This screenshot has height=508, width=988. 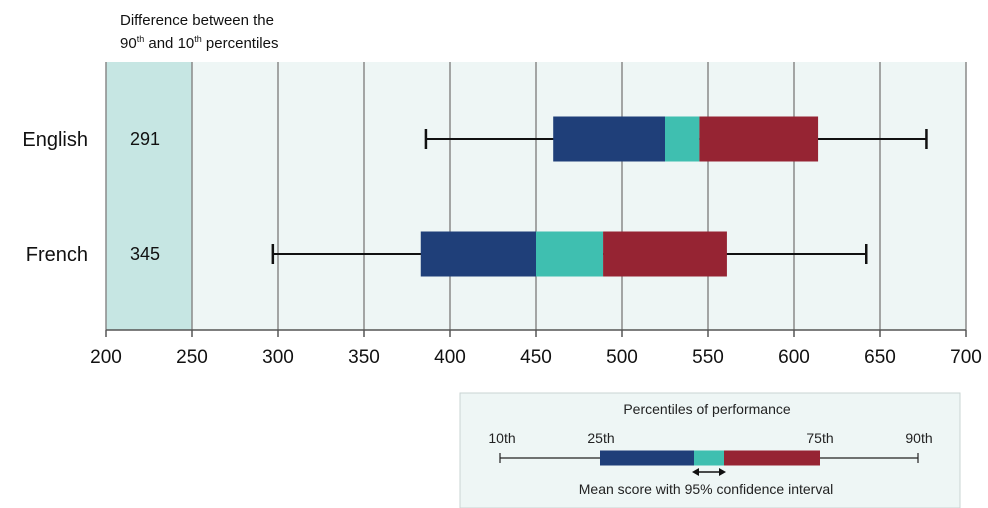 What do you see at coordinates (197, 20) in the screenshot?
I see `difference-title-line1: Difference between the` at bounding box center [197, 20].